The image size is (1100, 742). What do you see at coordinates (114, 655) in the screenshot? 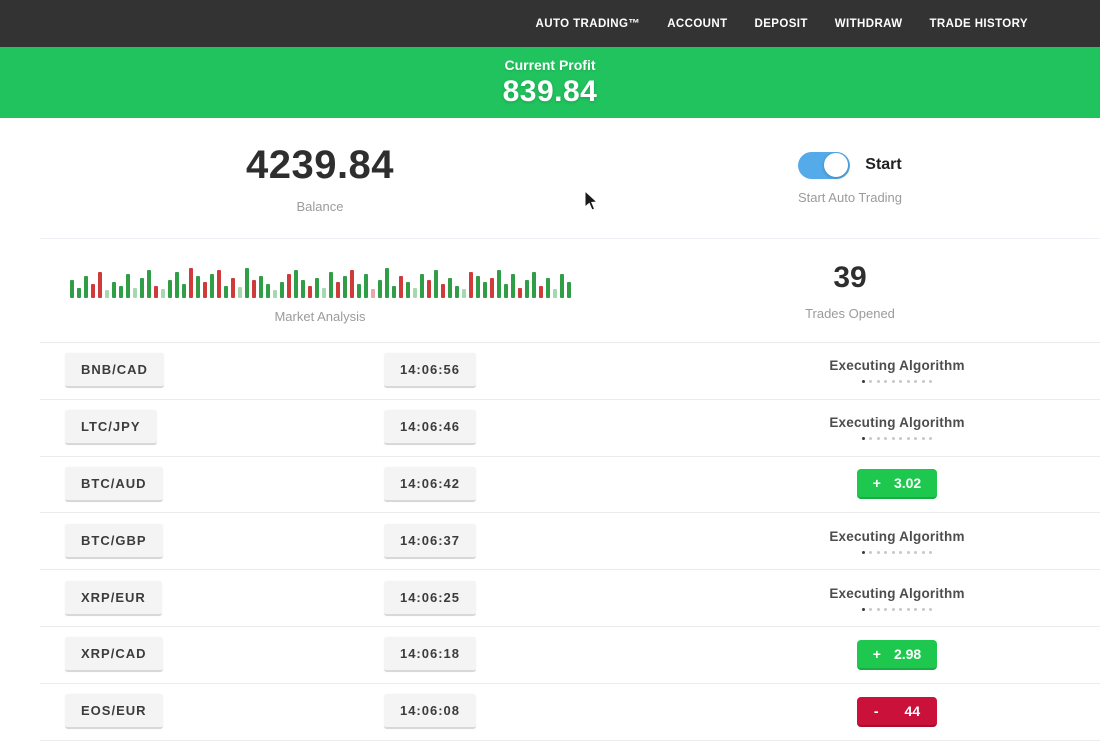
I see `pair-badge: XRP/CAD` at bounding box center [114, 655].